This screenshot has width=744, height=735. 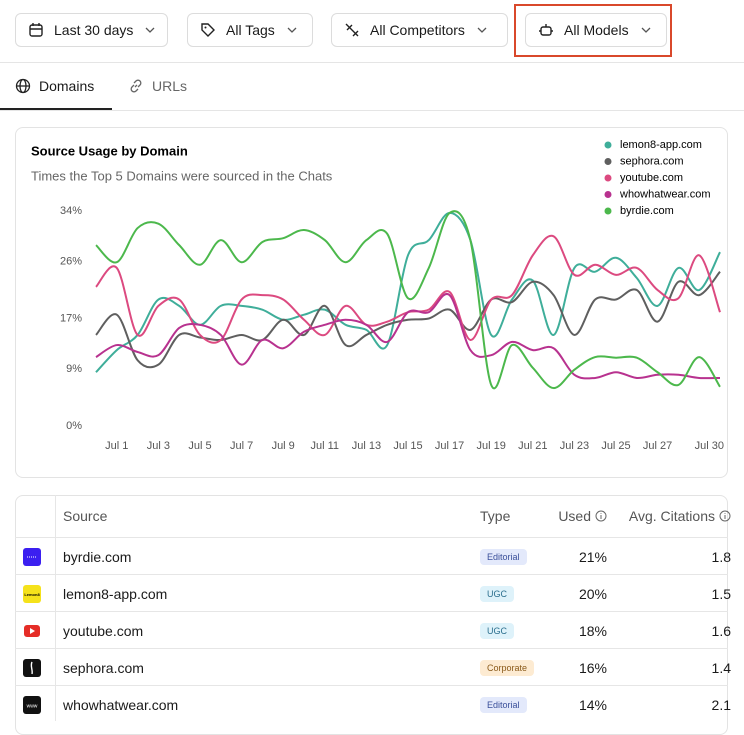 I want to click on logo: Lemon8, so click(x=32, y=593).